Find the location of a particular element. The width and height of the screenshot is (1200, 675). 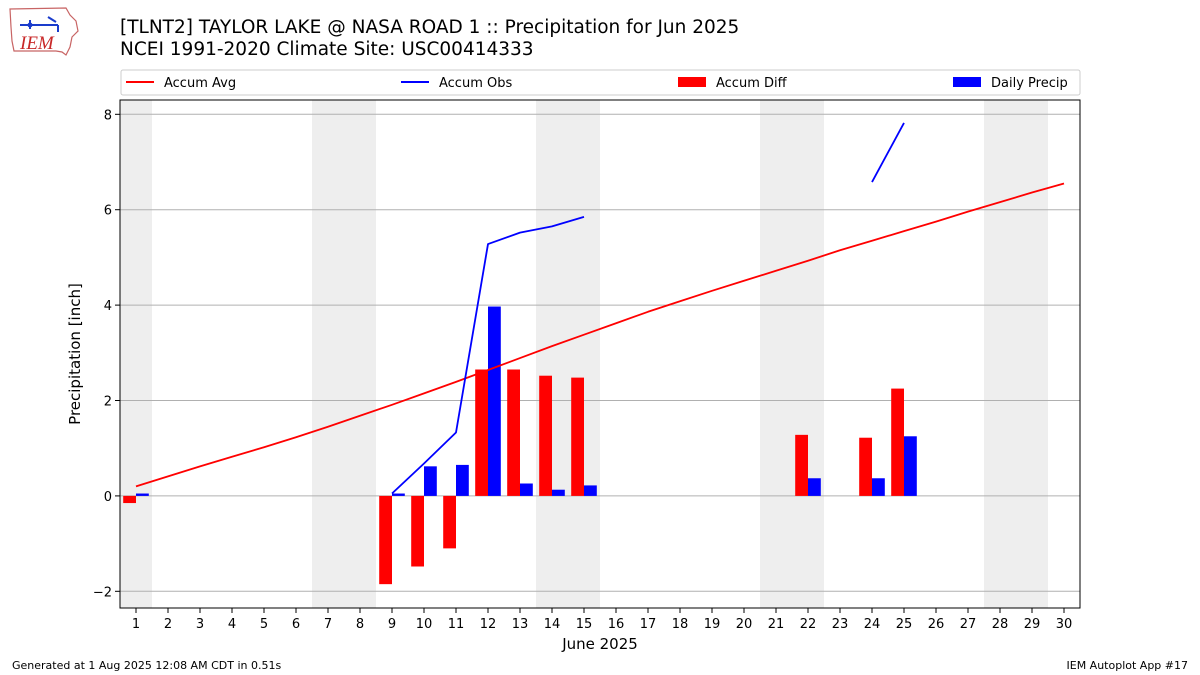

legend-swatch-daily-precip is located at coordinates (967, 82).